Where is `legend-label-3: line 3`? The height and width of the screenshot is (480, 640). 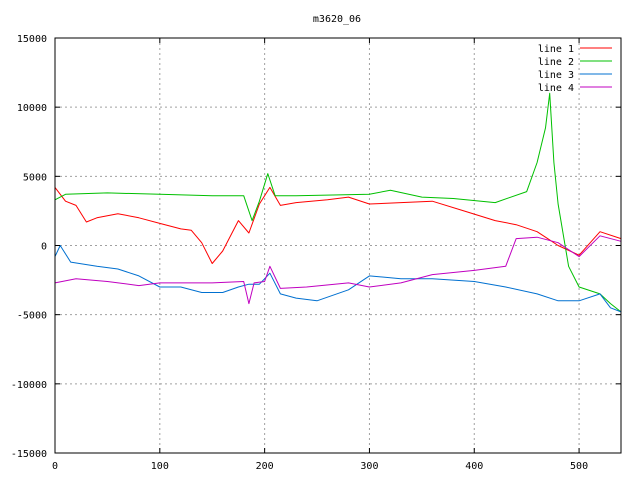 legend-label-3: line 3 is located at coordinates (556, 75).